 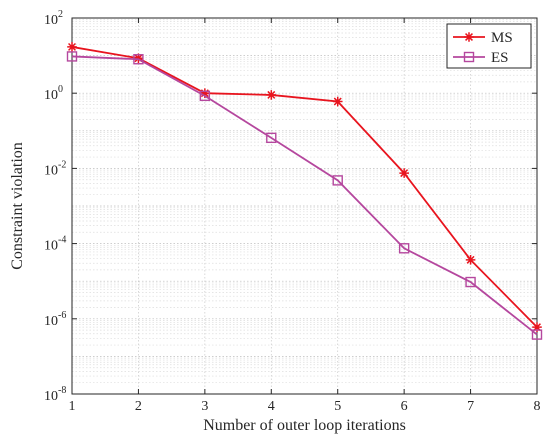 What do you see at coordinates (55, 168) in the screenshot?
I see `y-tick-label: 10⁻²` at bounding box center [55, 168].